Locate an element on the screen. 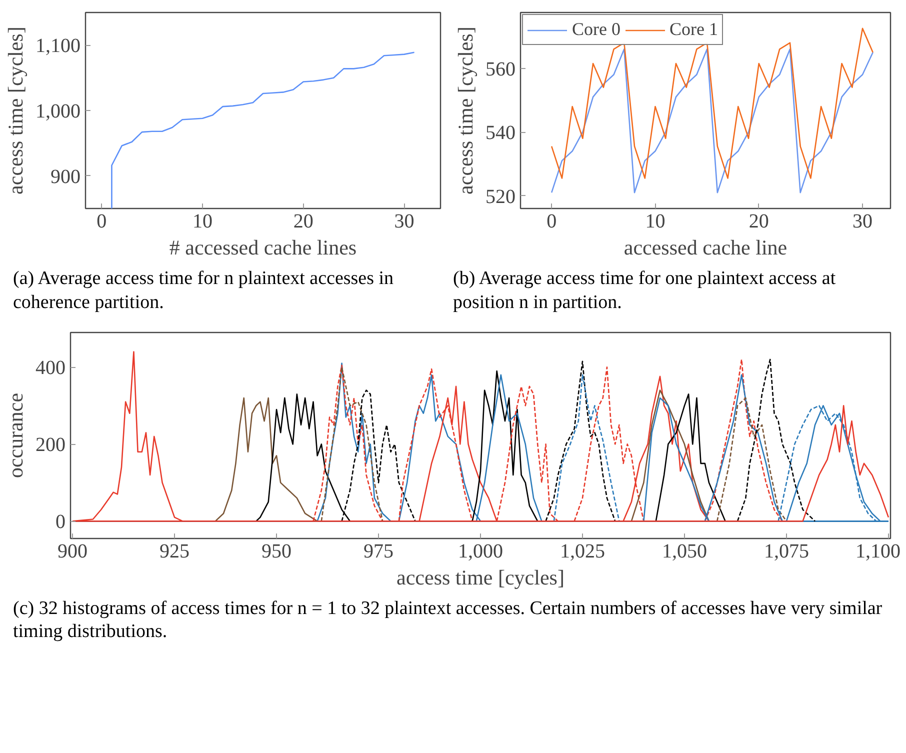 This screenshot has width=906, height=753. x-tick-label: 1,075 is located at coordinates (786, 551).